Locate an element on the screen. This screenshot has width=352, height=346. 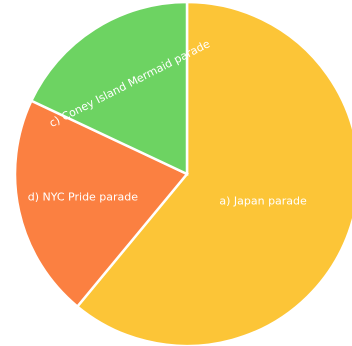
pie-slice-label-0: a) Japan parade is located at coordinates (263, 200).